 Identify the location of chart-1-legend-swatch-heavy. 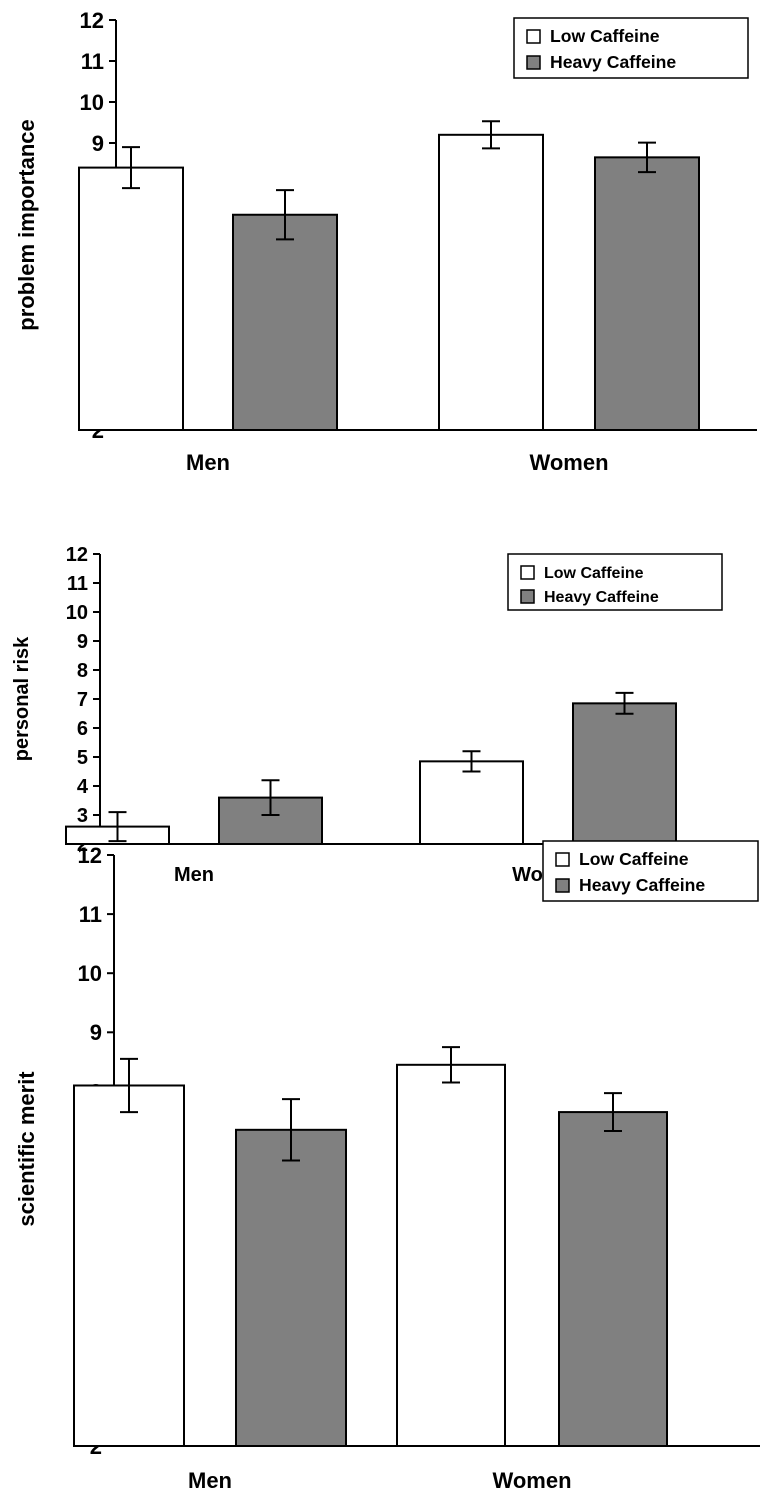
(533, 62).